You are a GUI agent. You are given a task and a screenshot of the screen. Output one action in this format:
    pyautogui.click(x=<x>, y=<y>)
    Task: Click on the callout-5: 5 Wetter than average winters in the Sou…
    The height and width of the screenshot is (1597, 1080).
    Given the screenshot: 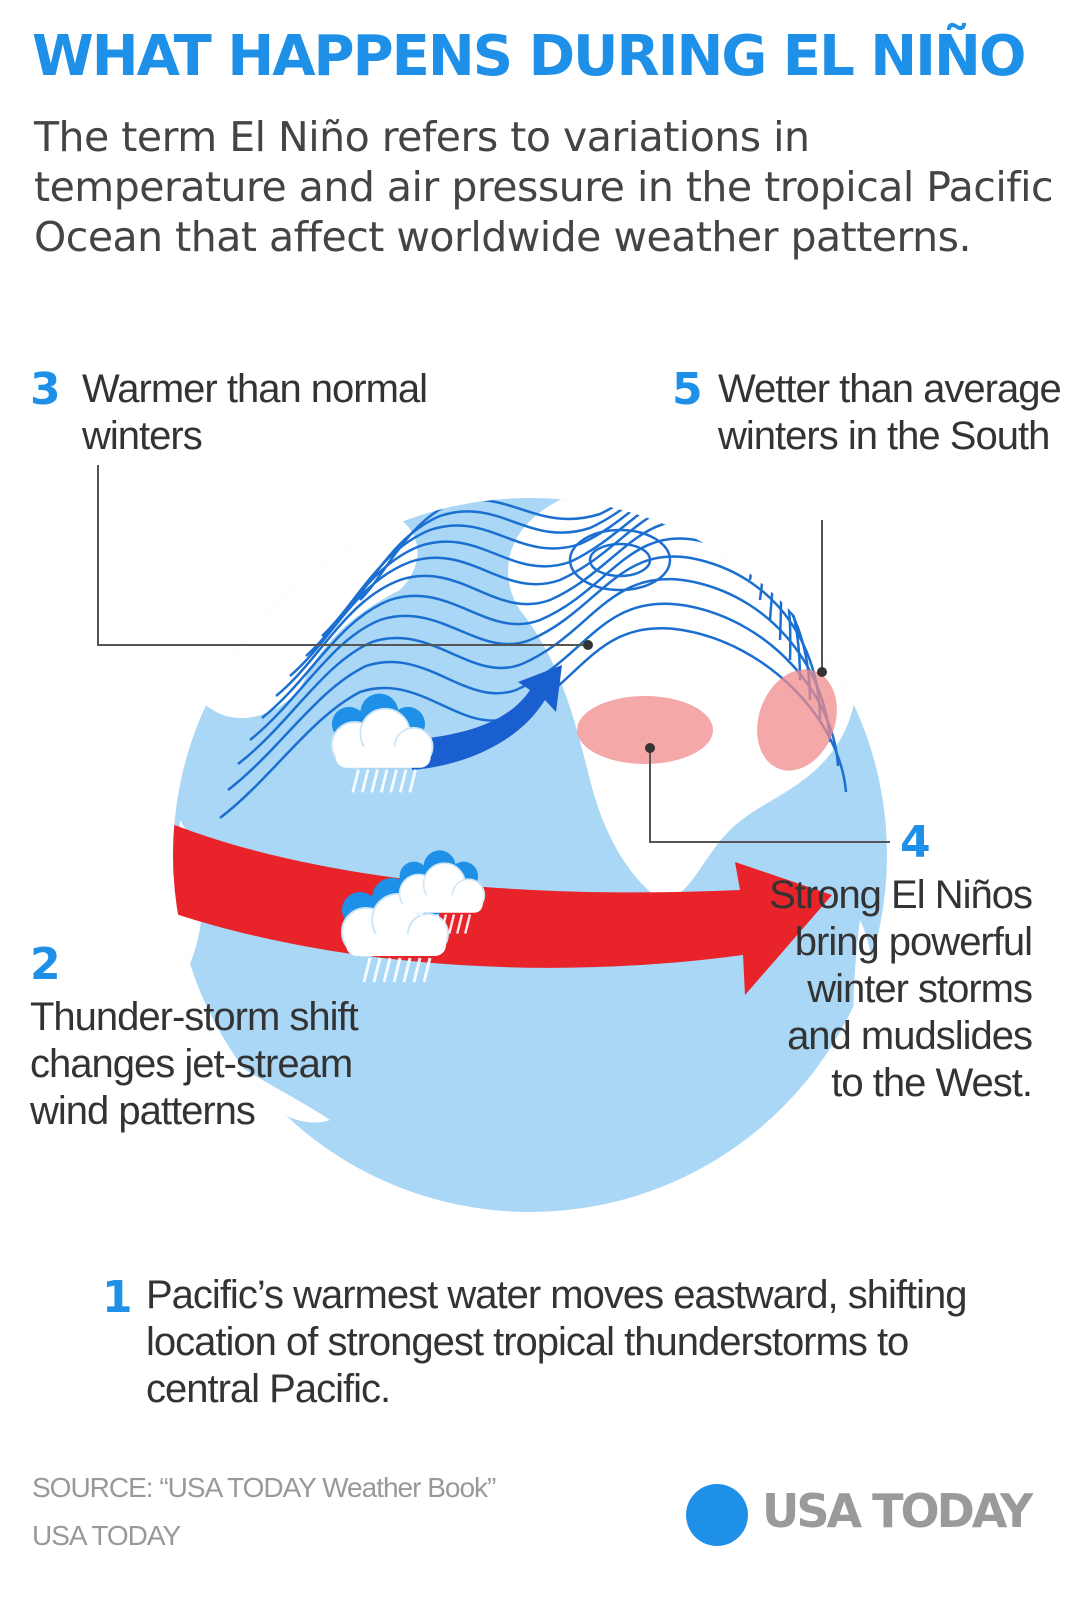 What is the action you would take?
    pyautogui.click(x=872, y=413)
    